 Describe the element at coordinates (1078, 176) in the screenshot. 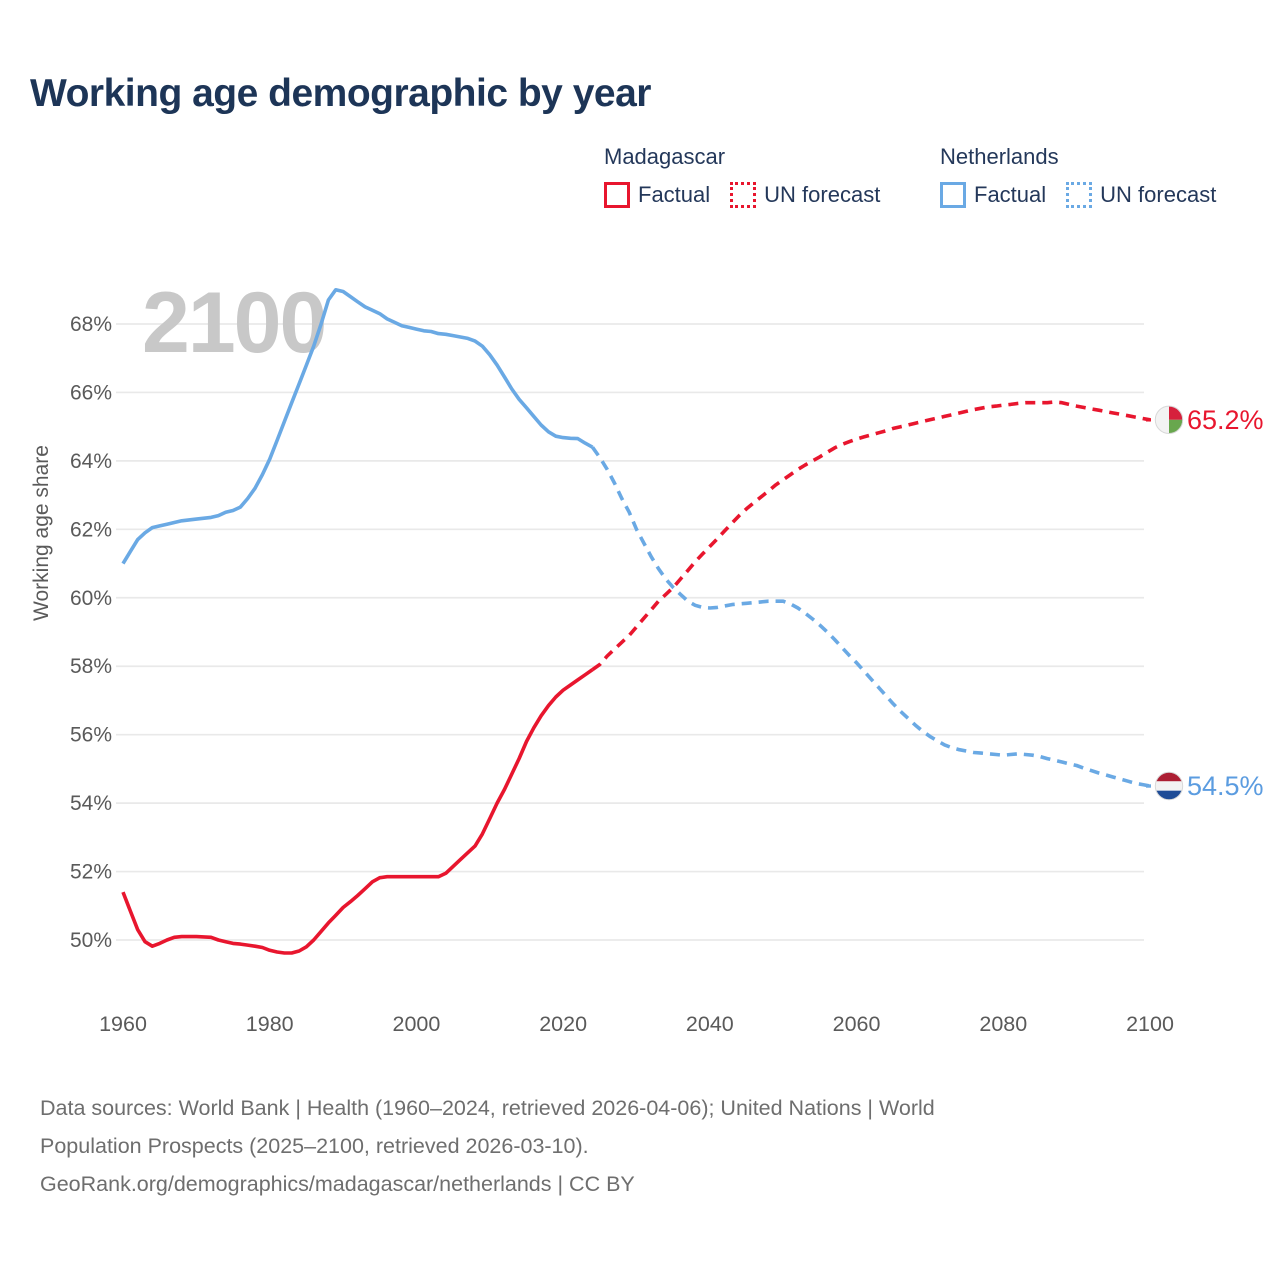

I see `legend-group-netherlands: Netherlands Factual UN forecast` at that location.